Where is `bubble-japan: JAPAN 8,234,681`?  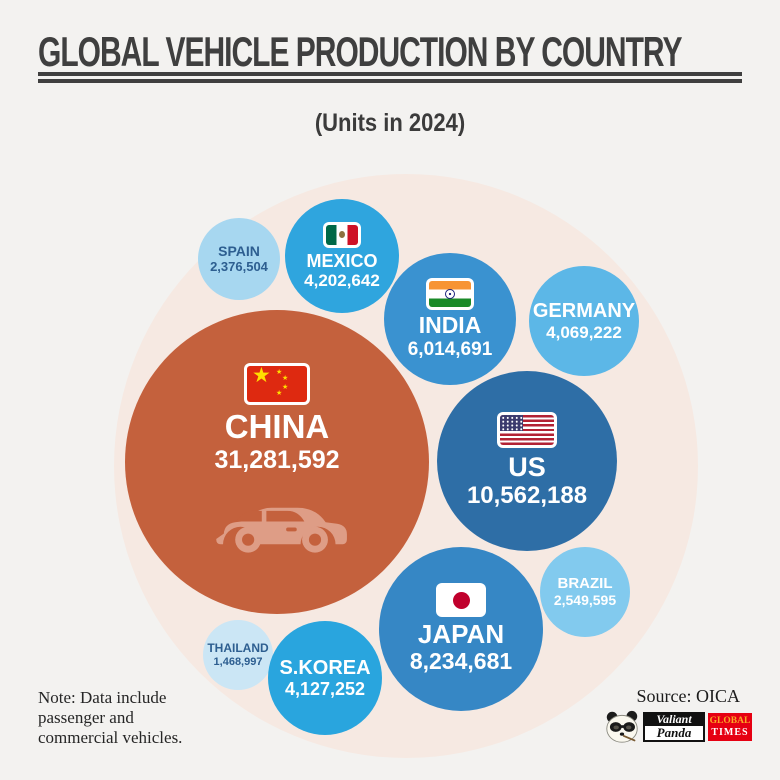
bubble-japan: JAPAN 8,234,681 is located at coordinates (461, 629).